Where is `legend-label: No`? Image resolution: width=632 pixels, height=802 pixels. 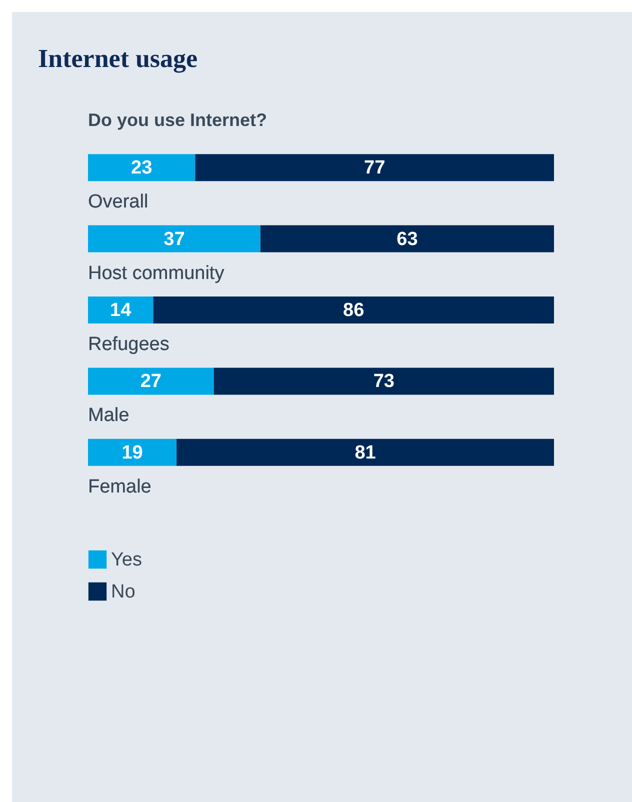
legend-label: No is located at coordinates (123, 592).